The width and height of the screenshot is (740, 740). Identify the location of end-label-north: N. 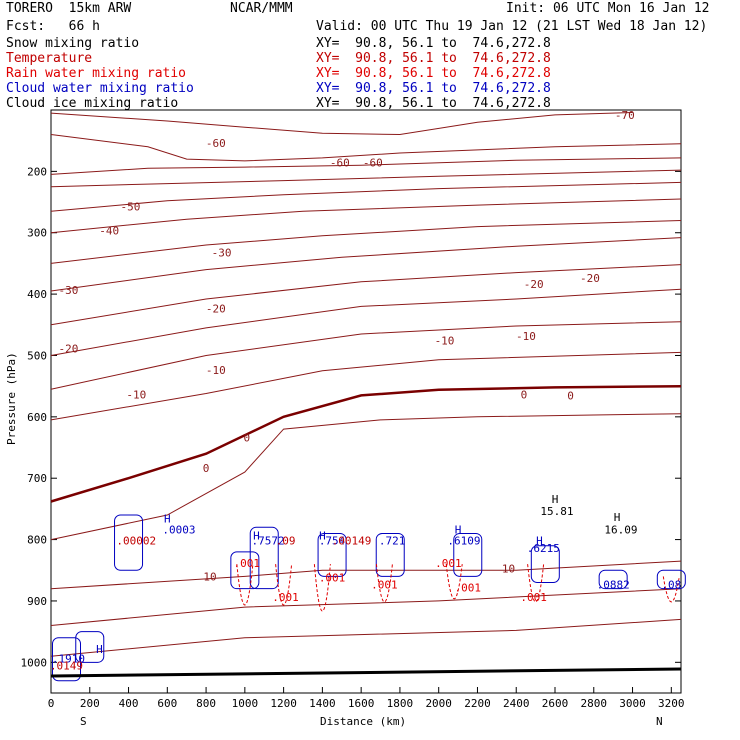
(659, 721).